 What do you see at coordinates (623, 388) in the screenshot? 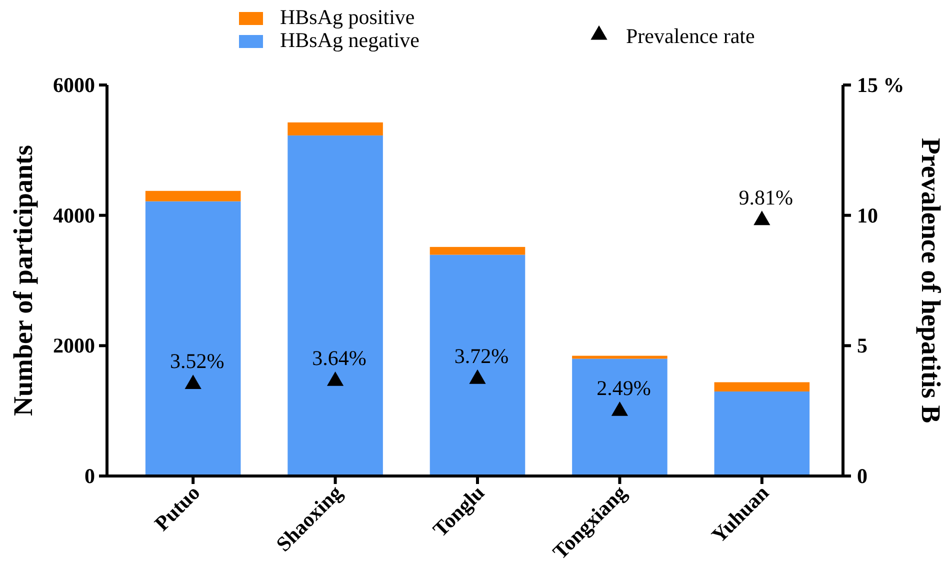
I see `data-label: 2.49%` at bounding box center [623, 388].